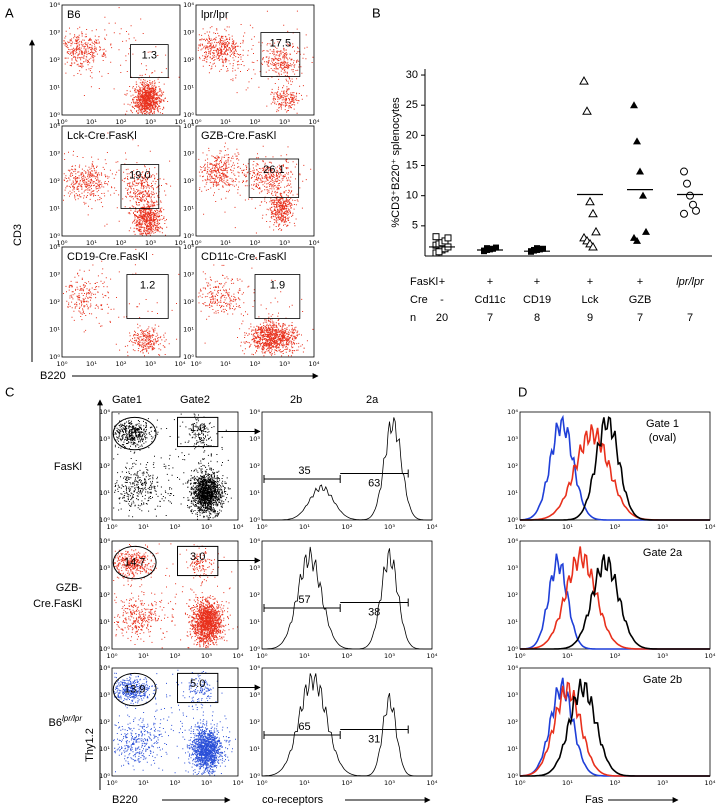 Image resolution: width=718 pixels, height=812 pixels. What do you see at coordinates (147, 285) in the screenshot?
I see `gate-value: 1.2` at bounding box center [147, 285].